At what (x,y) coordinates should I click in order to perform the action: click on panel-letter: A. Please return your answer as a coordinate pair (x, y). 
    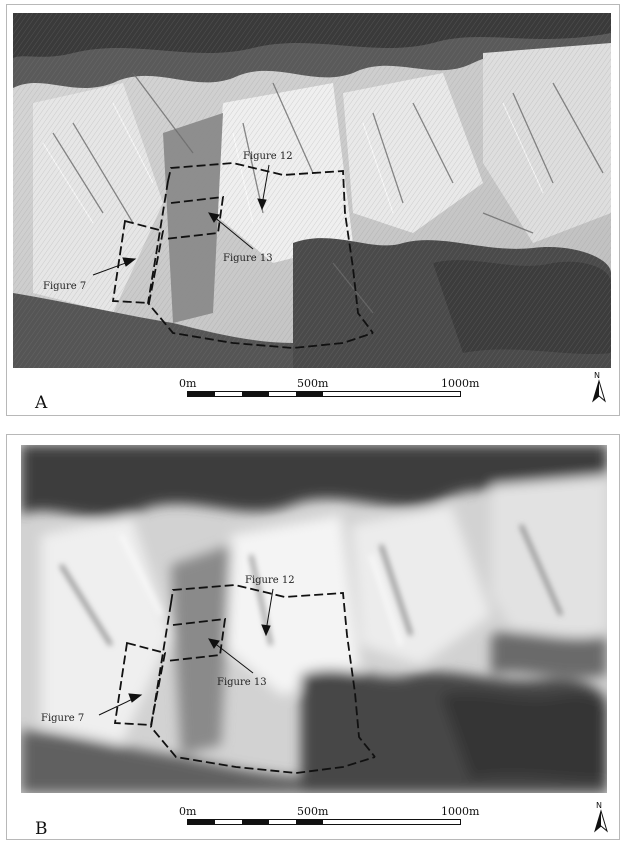
    Looking at the image, I should click on (41, 403).